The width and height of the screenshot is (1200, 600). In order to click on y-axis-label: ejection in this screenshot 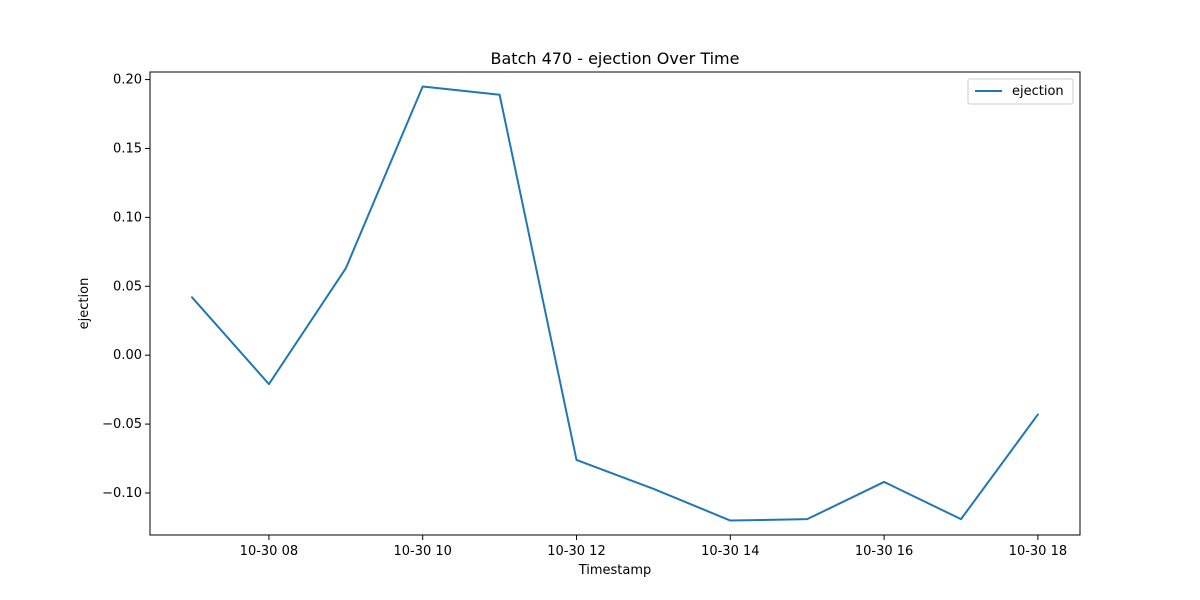, I will do `click(84, 304)`.